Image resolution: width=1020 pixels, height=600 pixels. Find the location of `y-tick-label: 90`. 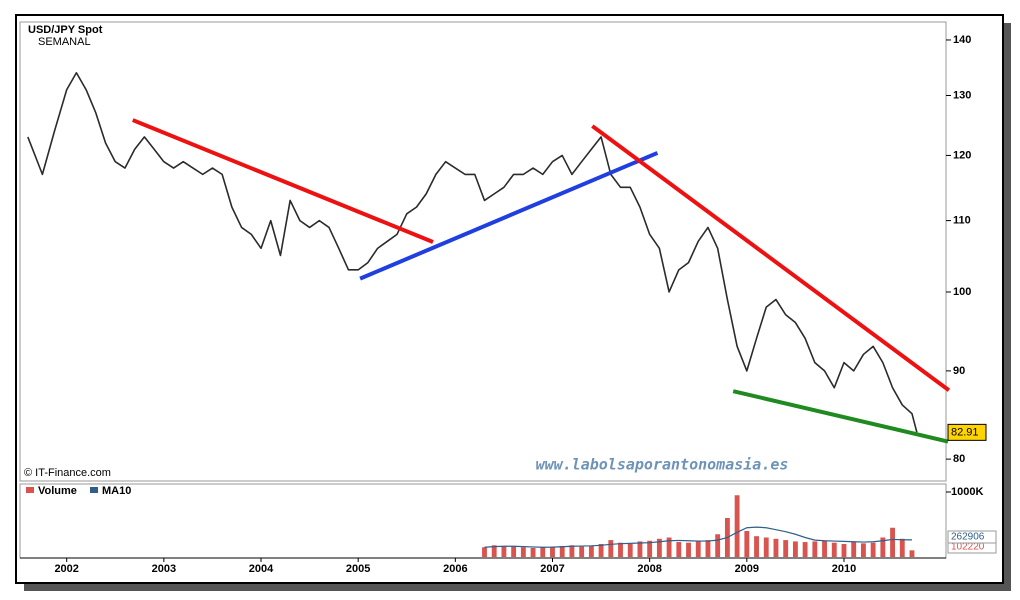

y-tick-label: 90 is located at coordinates (959, 371).